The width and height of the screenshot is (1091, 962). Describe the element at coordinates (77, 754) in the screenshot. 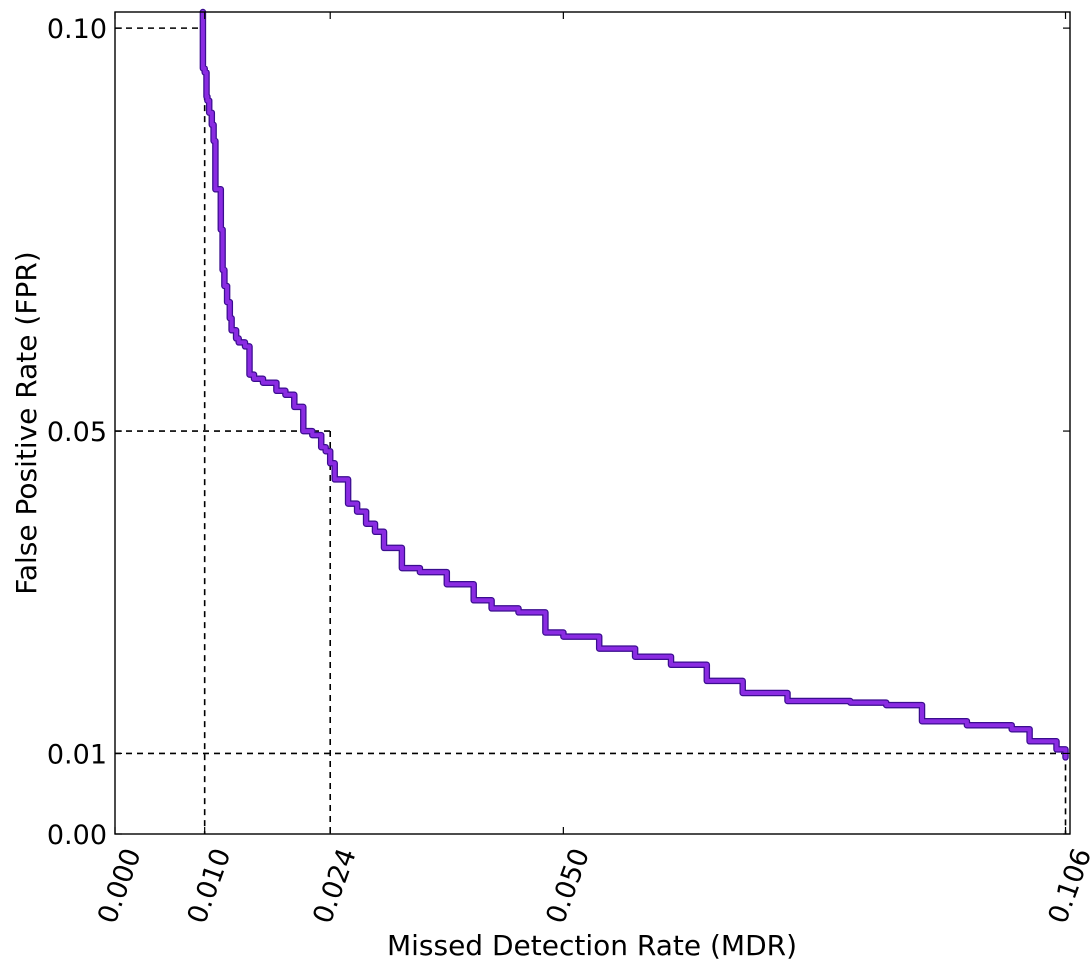

I see `y-tick-label-1: 0.01` at that location.